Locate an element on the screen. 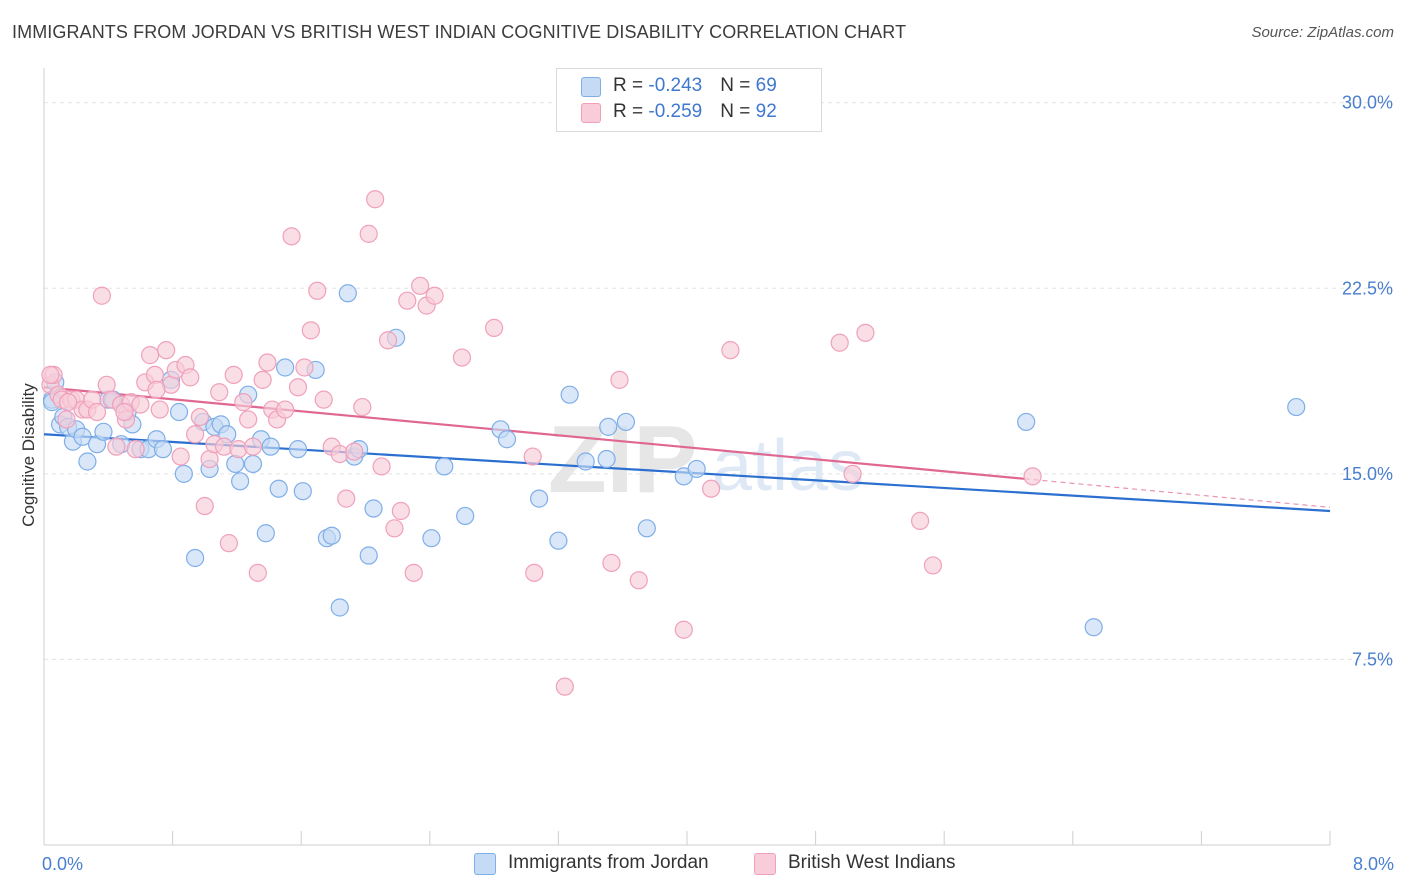 This screenshot has height=892, width=1406. r-value-bwi: -0.259 is located at coordinates (675, 111).